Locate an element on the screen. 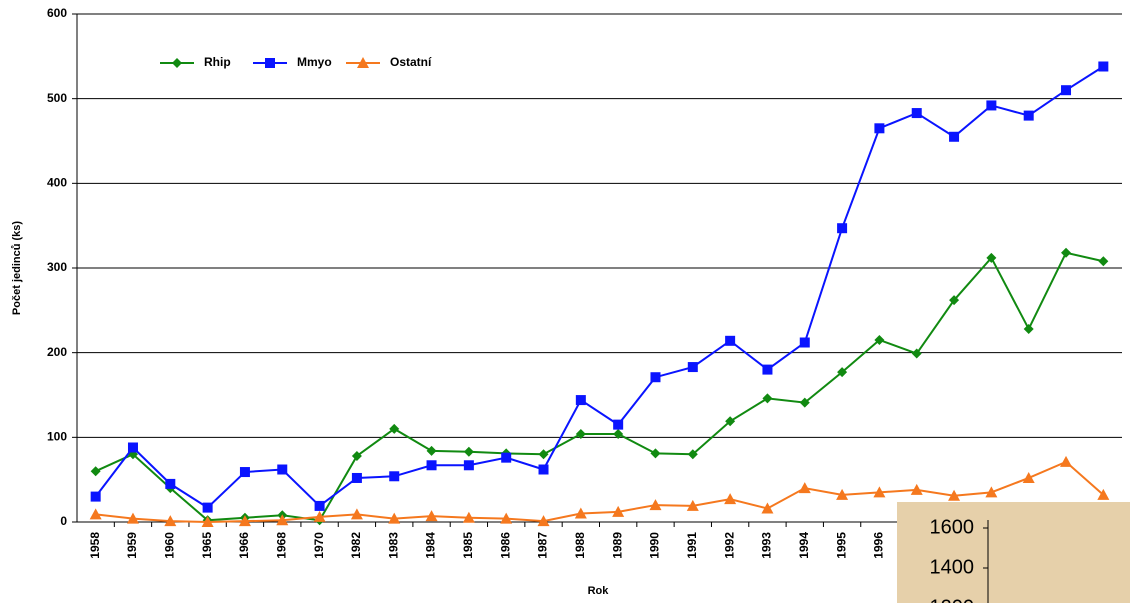 Image resolution: width=1130 pixels, height=603 pixels. inset-tick-label: 1400 is located at coordinates (952, 567).